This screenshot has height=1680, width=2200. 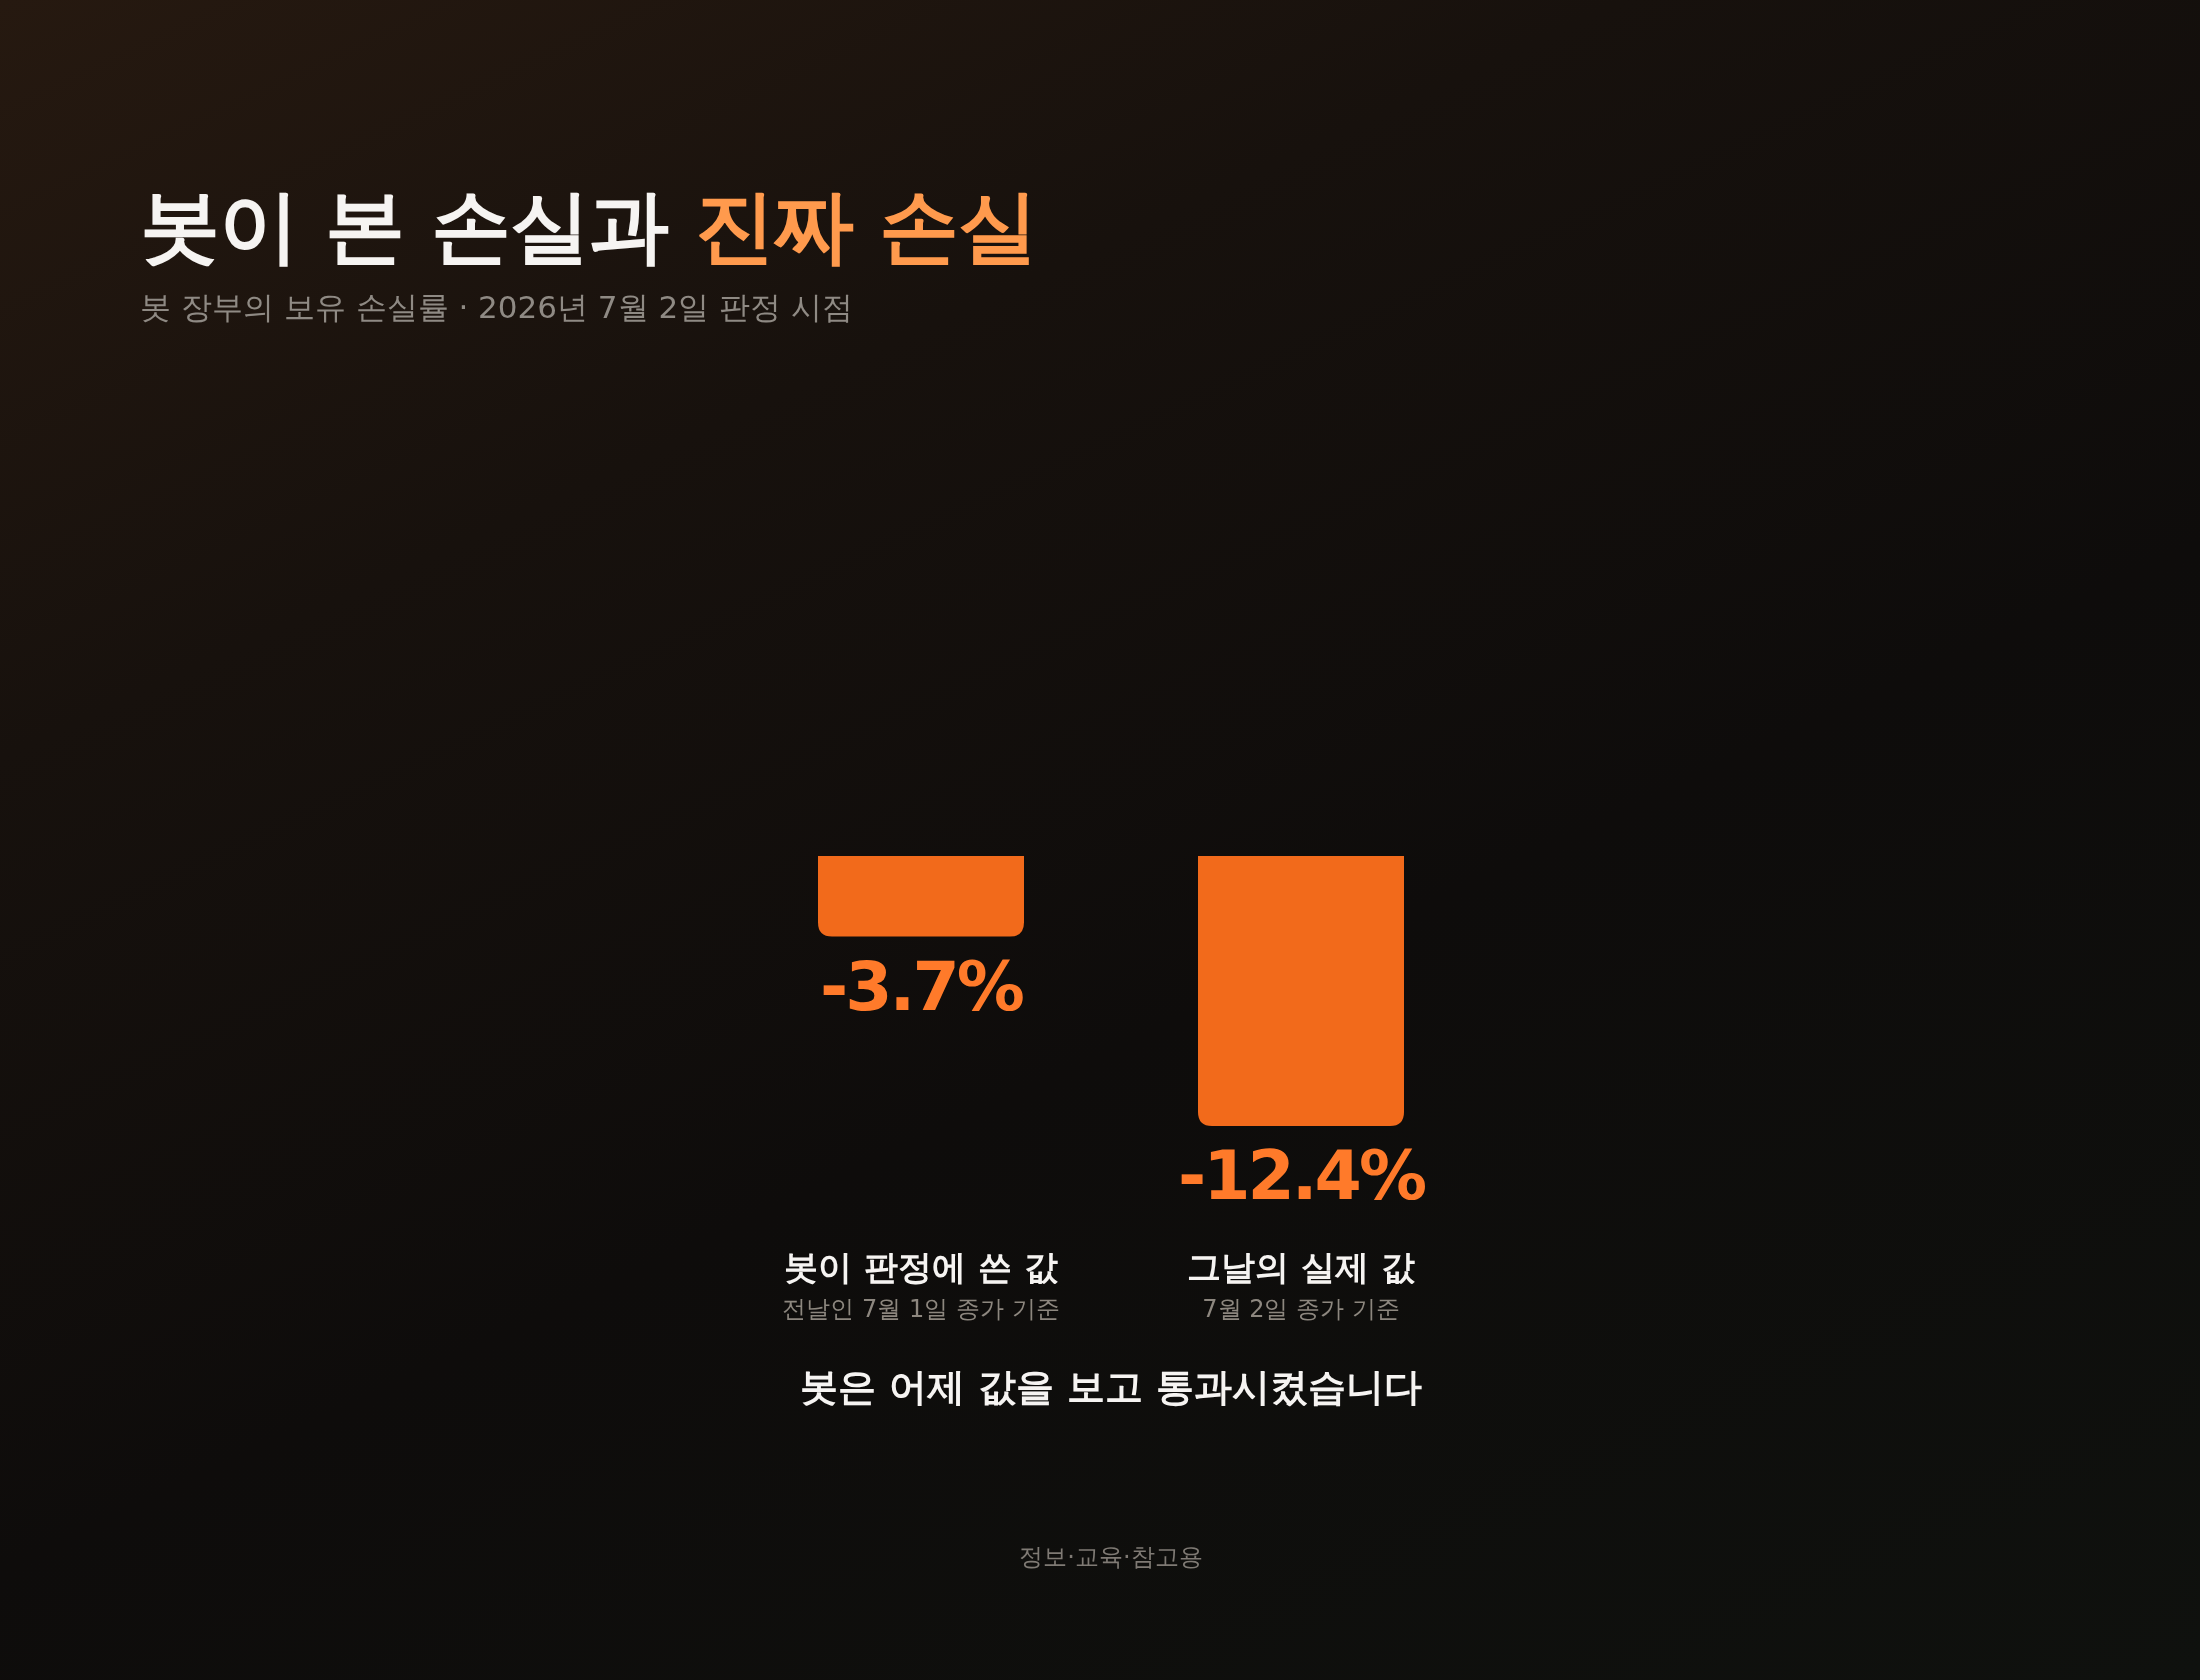 What do you see at coordinates (921, 1285) in the screenshot?
I see `x-tick-label: 봇이 판정에 쓴 값 전날인 7월 1일 종가 기준` at bounding box center [921, 1285].